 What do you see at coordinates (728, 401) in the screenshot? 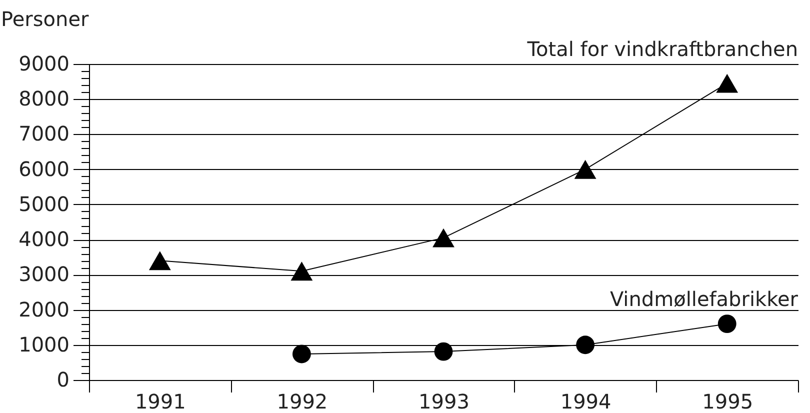
I see `x-tick-label: 1995` at bounding box center [728, 401].